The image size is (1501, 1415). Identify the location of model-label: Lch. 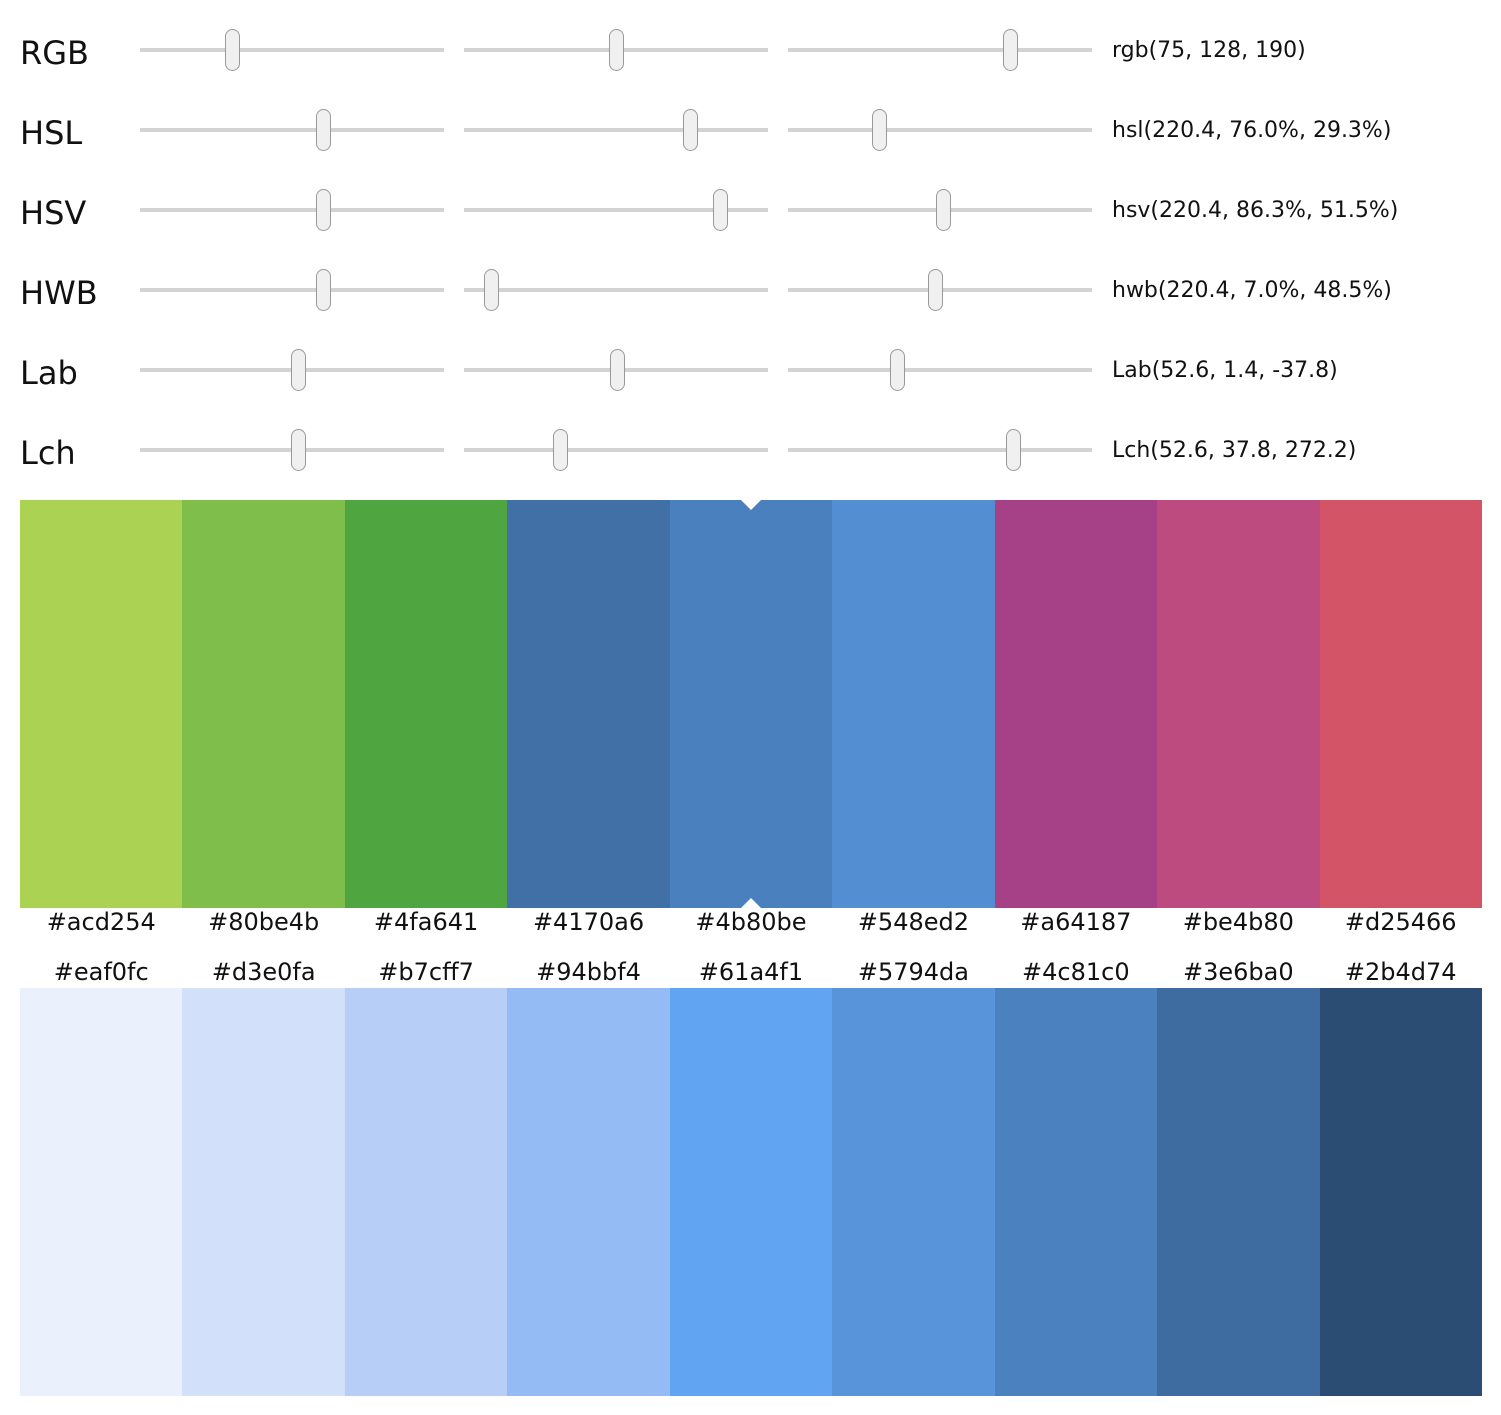
(48, 453).